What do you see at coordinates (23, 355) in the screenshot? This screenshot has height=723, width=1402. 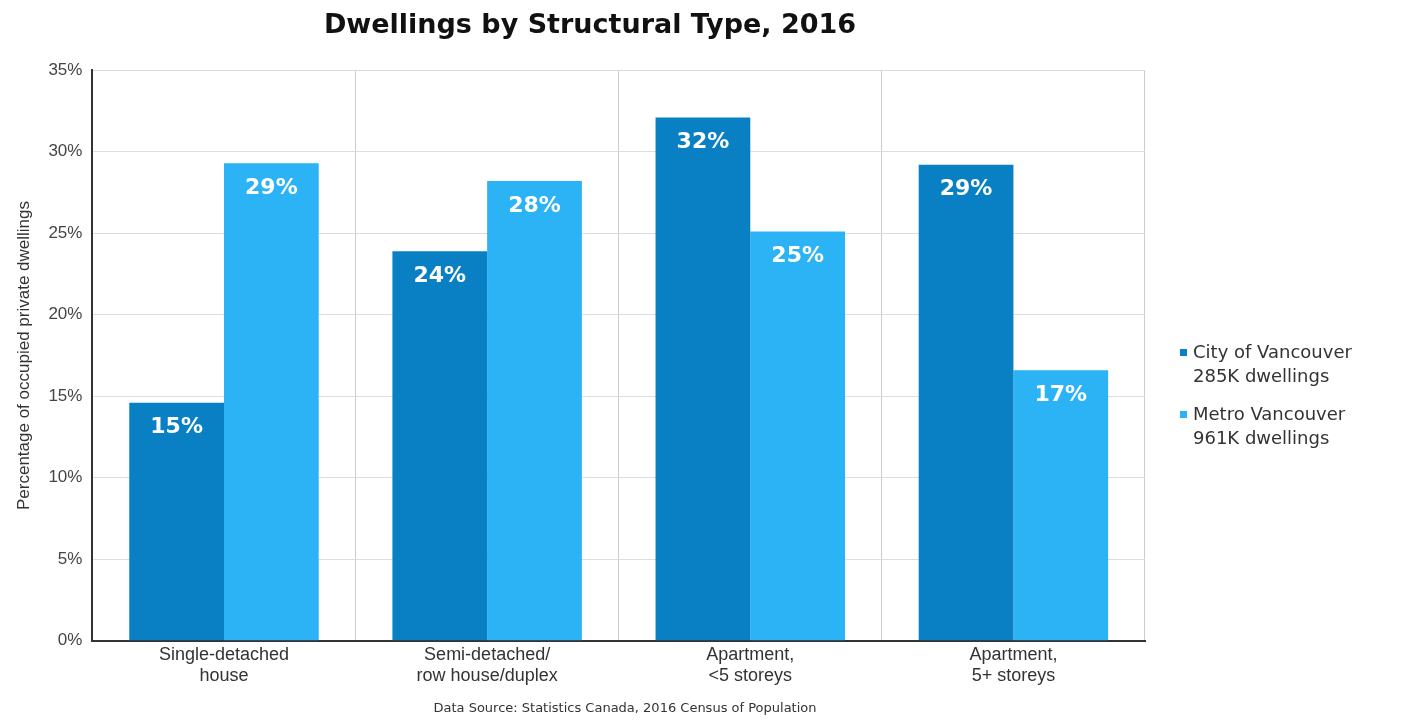 I see `y-axis-title: Percentage of occupied private dwellings` at bounding box center [23, 355].